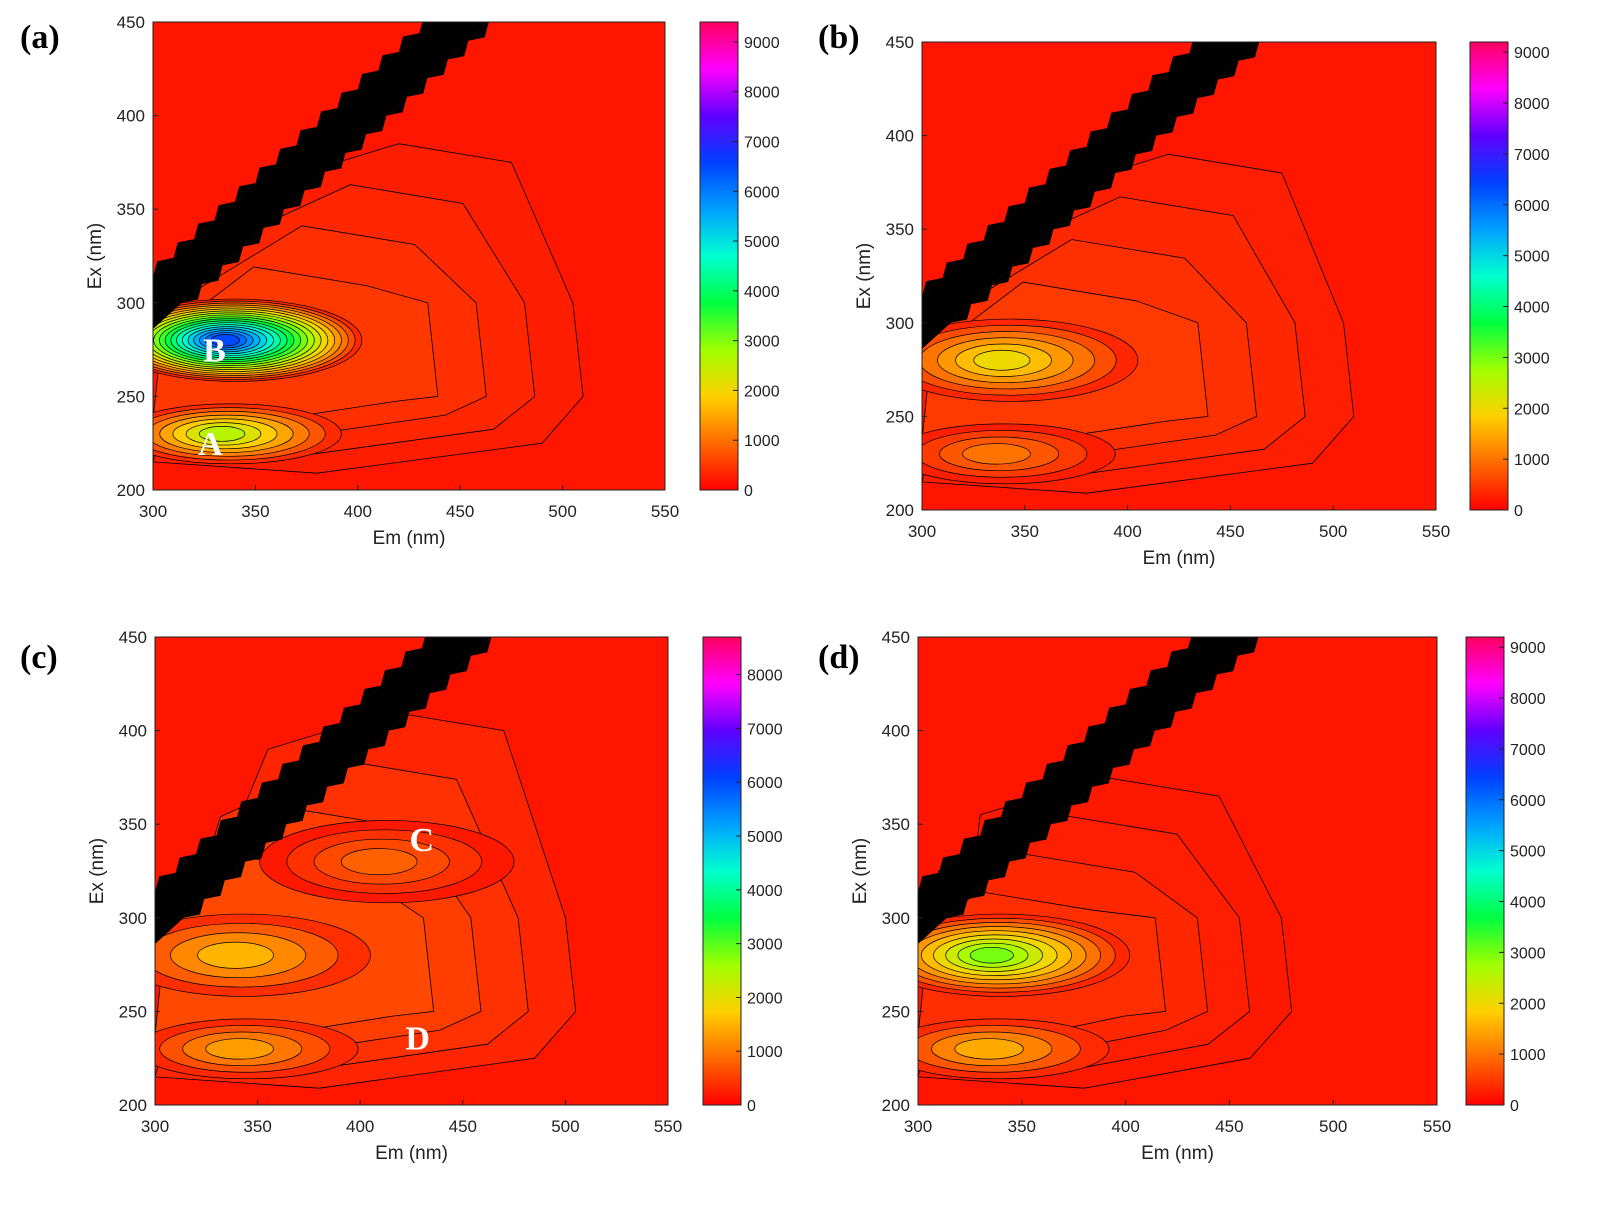 The width and height of the screenshot is (1612, 1214). I want to click on peak-contours-B, so click(258, 340).